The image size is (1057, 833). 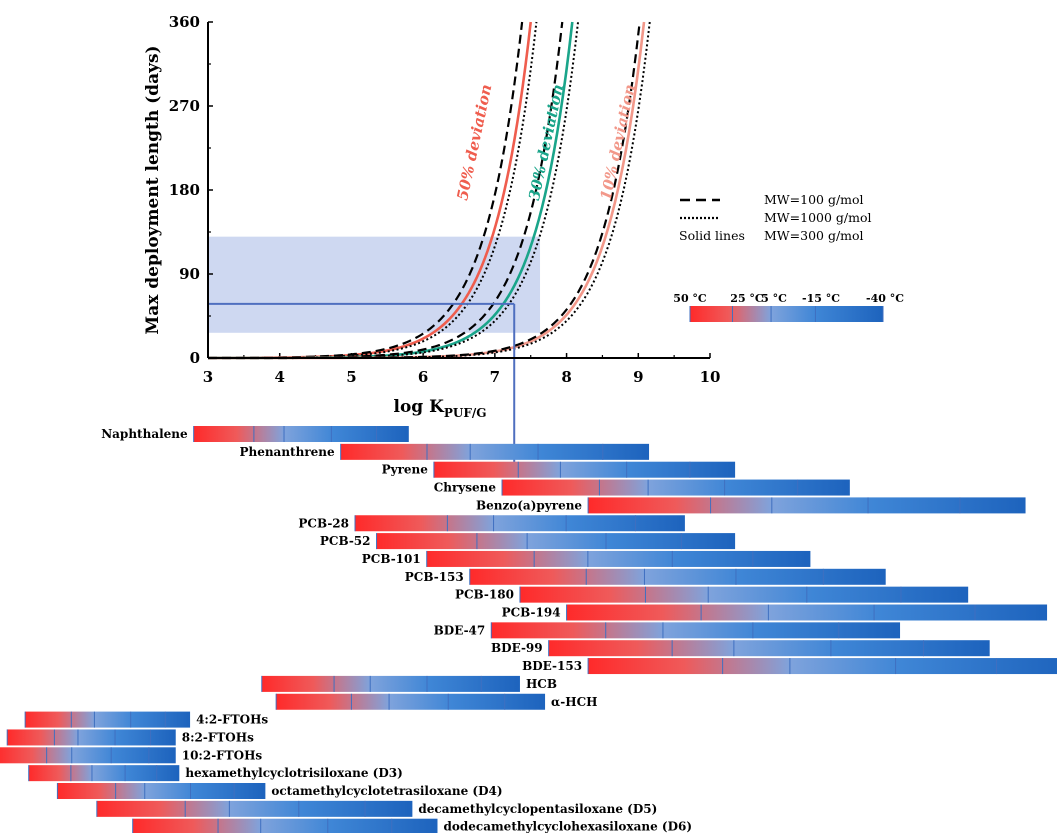 I want to click on range-row-18: 10:2-FTOHs, so click(x=131, y=755).